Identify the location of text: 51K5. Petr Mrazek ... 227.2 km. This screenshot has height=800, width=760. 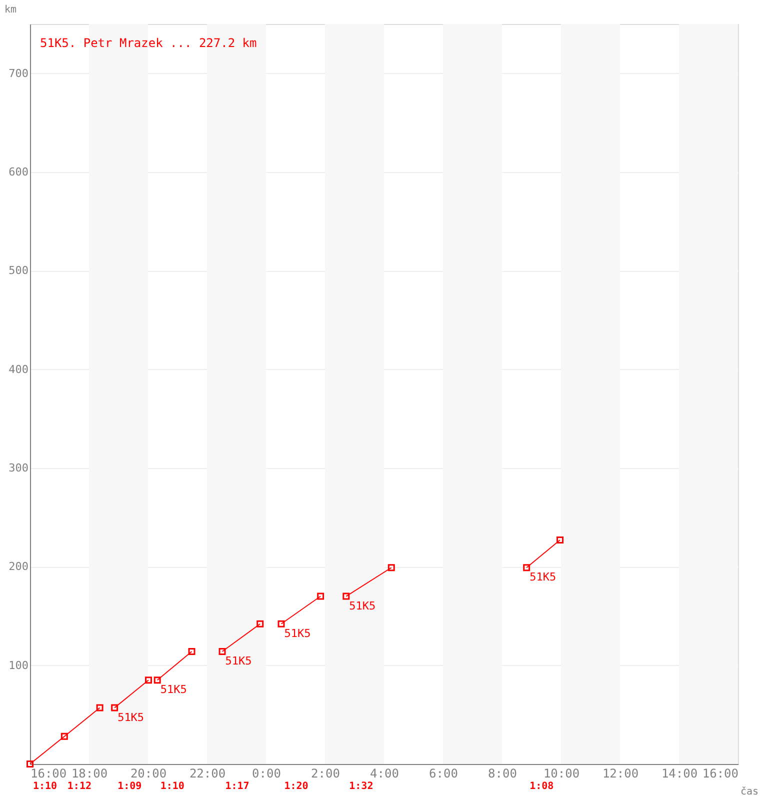
(148, 43).